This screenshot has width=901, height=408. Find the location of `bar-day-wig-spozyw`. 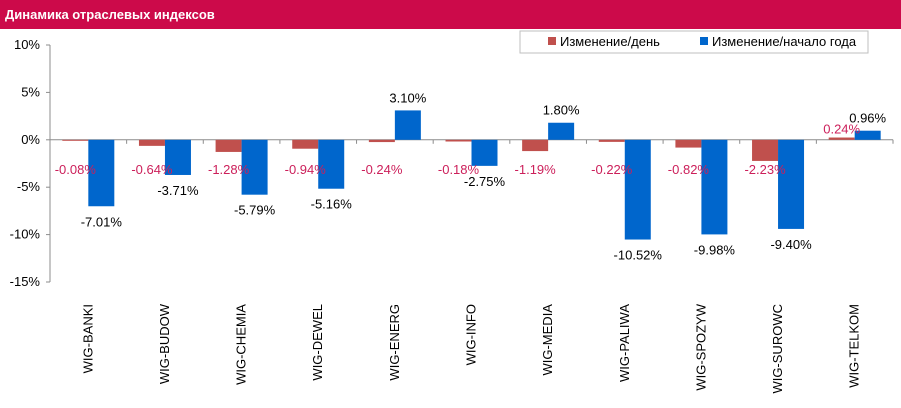

bar-day-wig-spozyw is located at coordinates (688, 143).